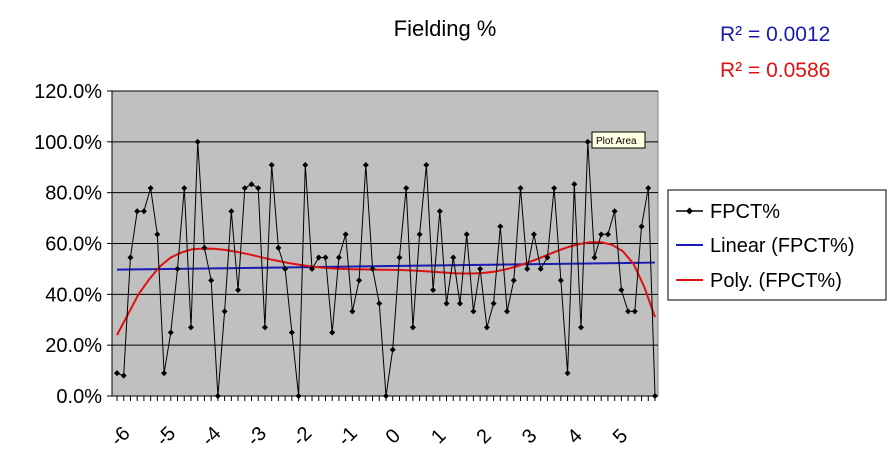 Image resolution: width=890 pixels, height=468 pixels. What do you see at coordinates (445, 28) in the screenshot?
I see `chart-title: Fielding %` at bounding box center [445, 28].